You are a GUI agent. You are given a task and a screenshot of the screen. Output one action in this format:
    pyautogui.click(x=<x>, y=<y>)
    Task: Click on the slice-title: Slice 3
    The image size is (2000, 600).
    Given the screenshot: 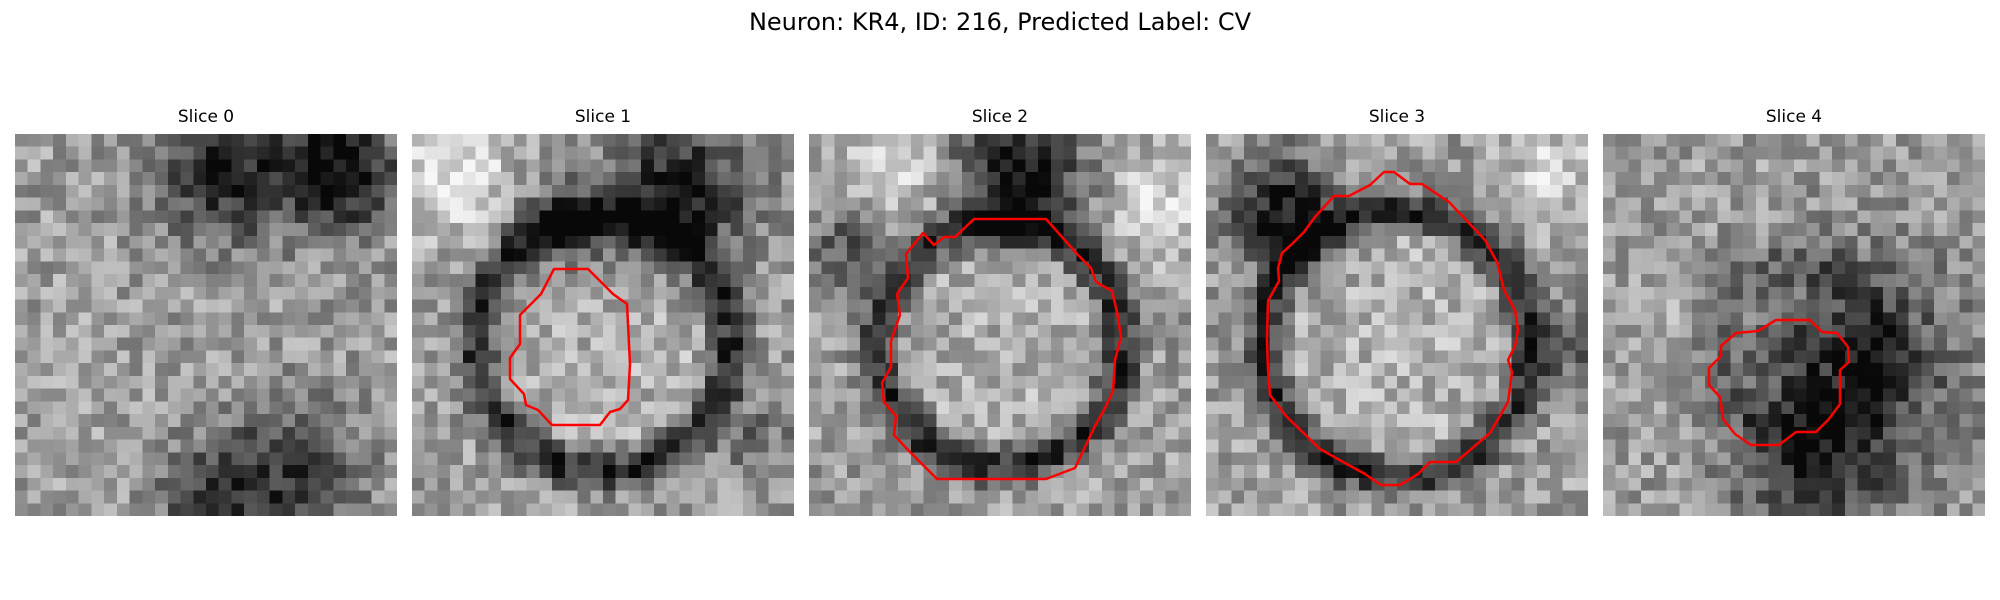 What is the action you would take?
    pyautogui.click(x=1397, y=117)
    